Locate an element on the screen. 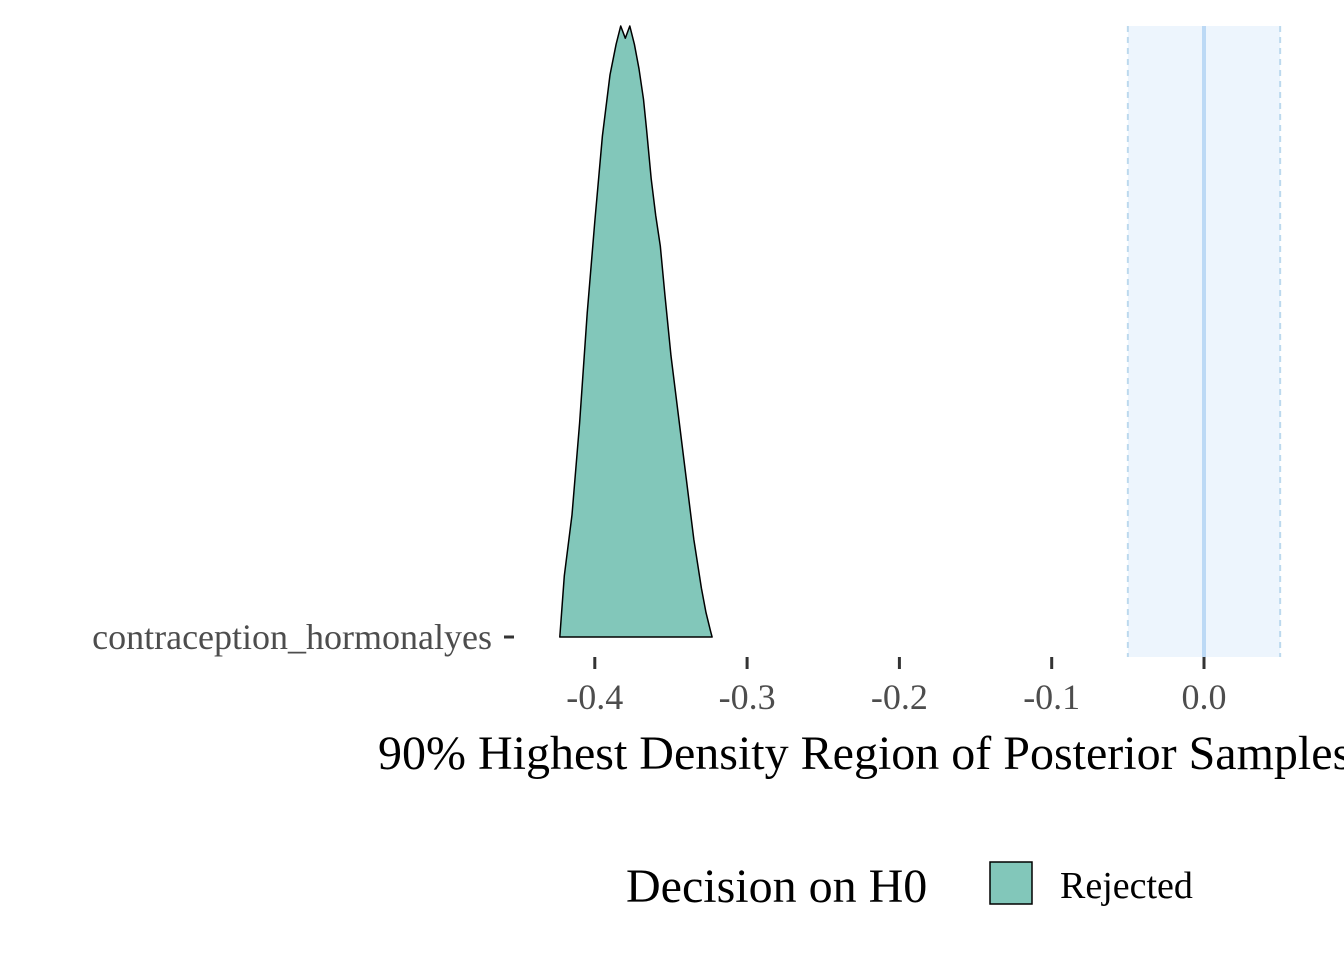 The height and width of the screenshot is (960, 1344). rope-region is located at coordinates (1204, 341).